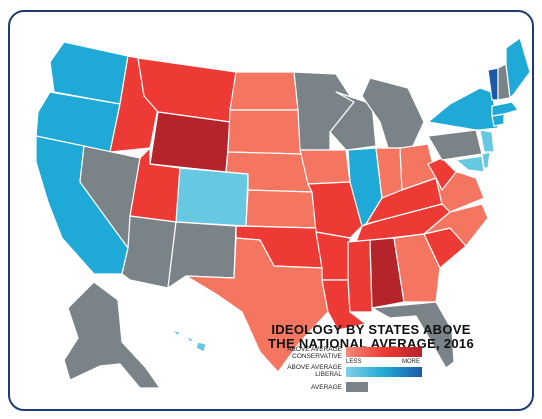 This screenshot has width=542, height=419. I want to click on map-title-line-1: IDEOLOGY BY STATES ABOVE, so click(371, 329).